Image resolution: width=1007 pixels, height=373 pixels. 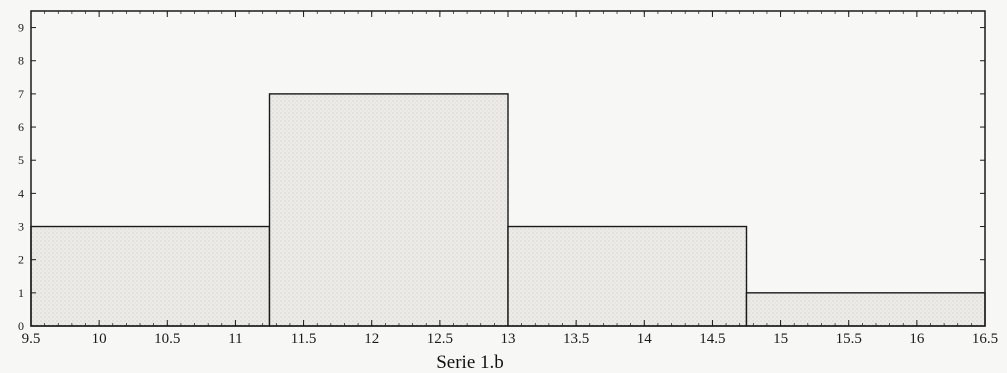 What do you see at coordinates (167, 339) in the screenshot?
I see `x-tick-label: 10.5` at bounding box center [167, 339].